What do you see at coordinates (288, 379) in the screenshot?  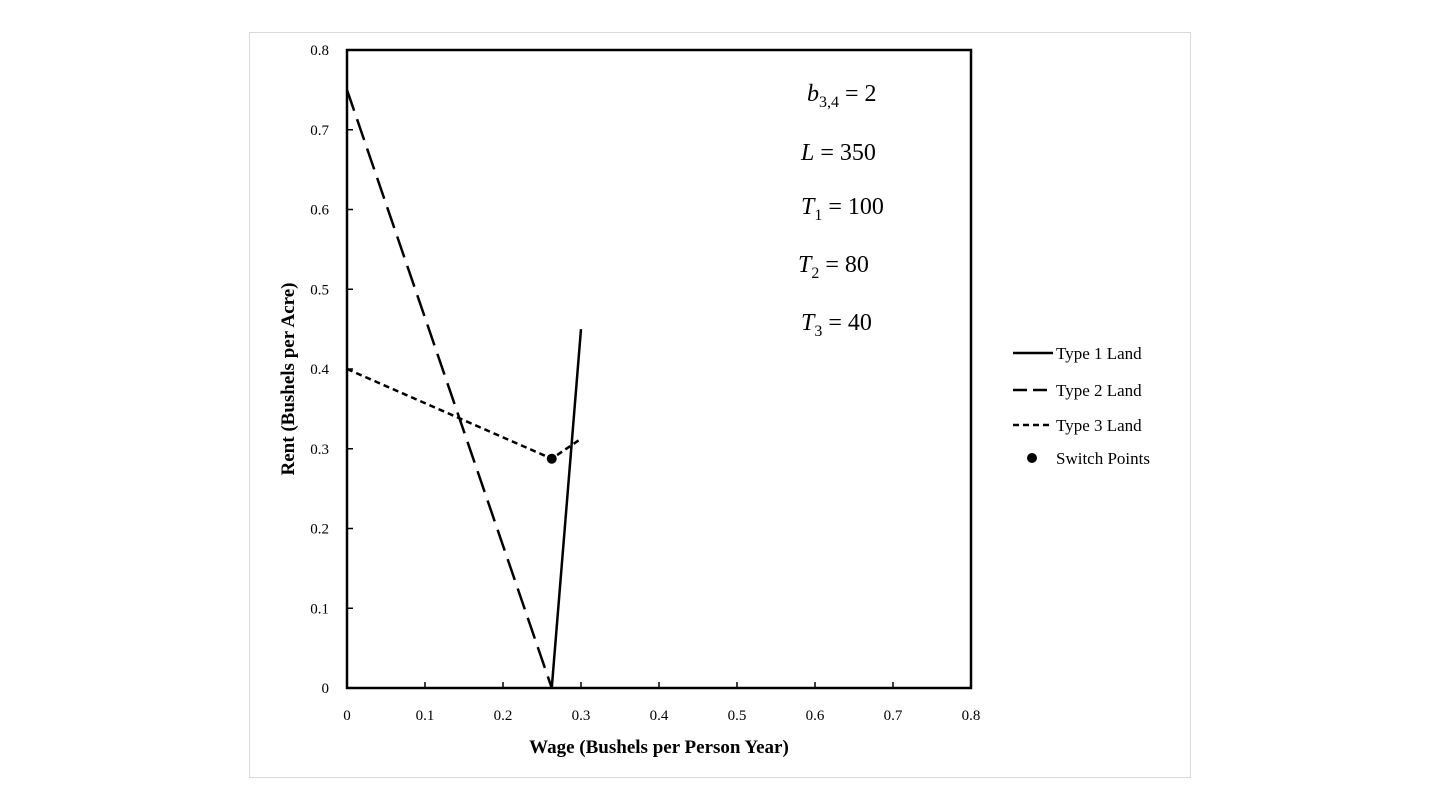 I see `y-axis-label: Rent (Bushels per Acre)` at bounding box center [288, 379].